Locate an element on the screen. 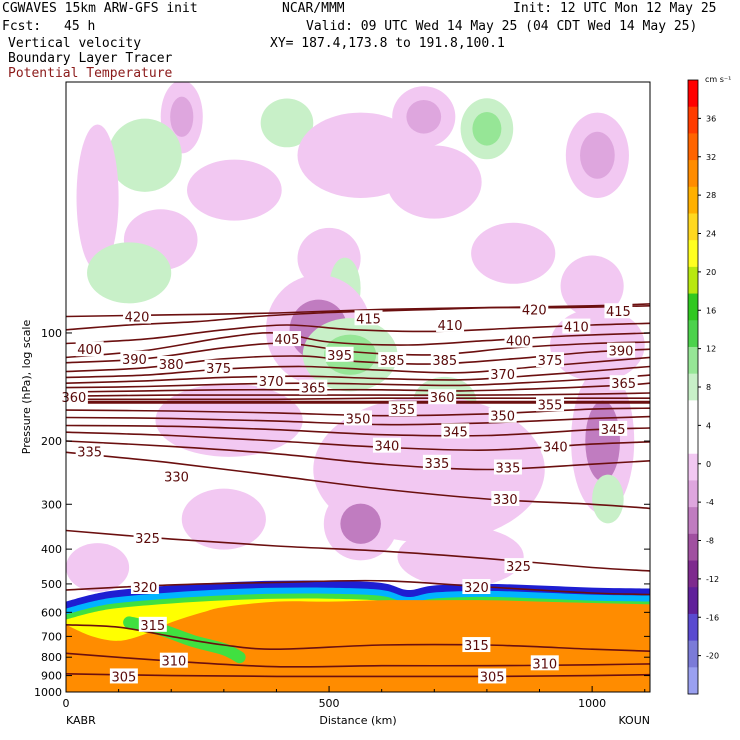  theta-label-385: 385 is located at coordinates (392, 361).